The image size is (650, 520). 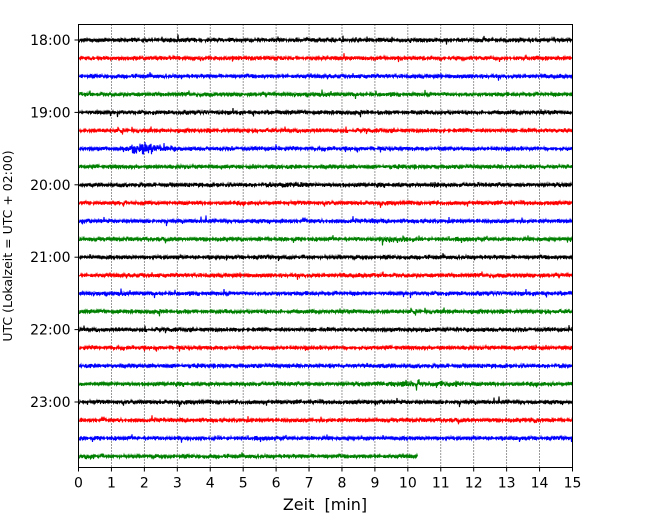 What do you see at coordinates (144, 484) in the screenshot?
I see `x-tick-label: 2` at bounding box center [144, 484].